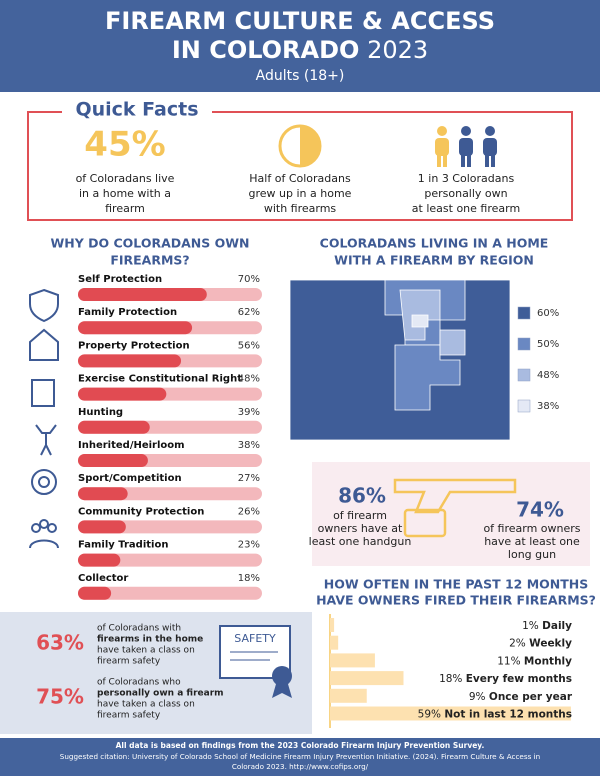  What do you see at coordinates (532, 554) in the screenshot?
I see `gun-text: long gun` at bounding box center [532, 554].